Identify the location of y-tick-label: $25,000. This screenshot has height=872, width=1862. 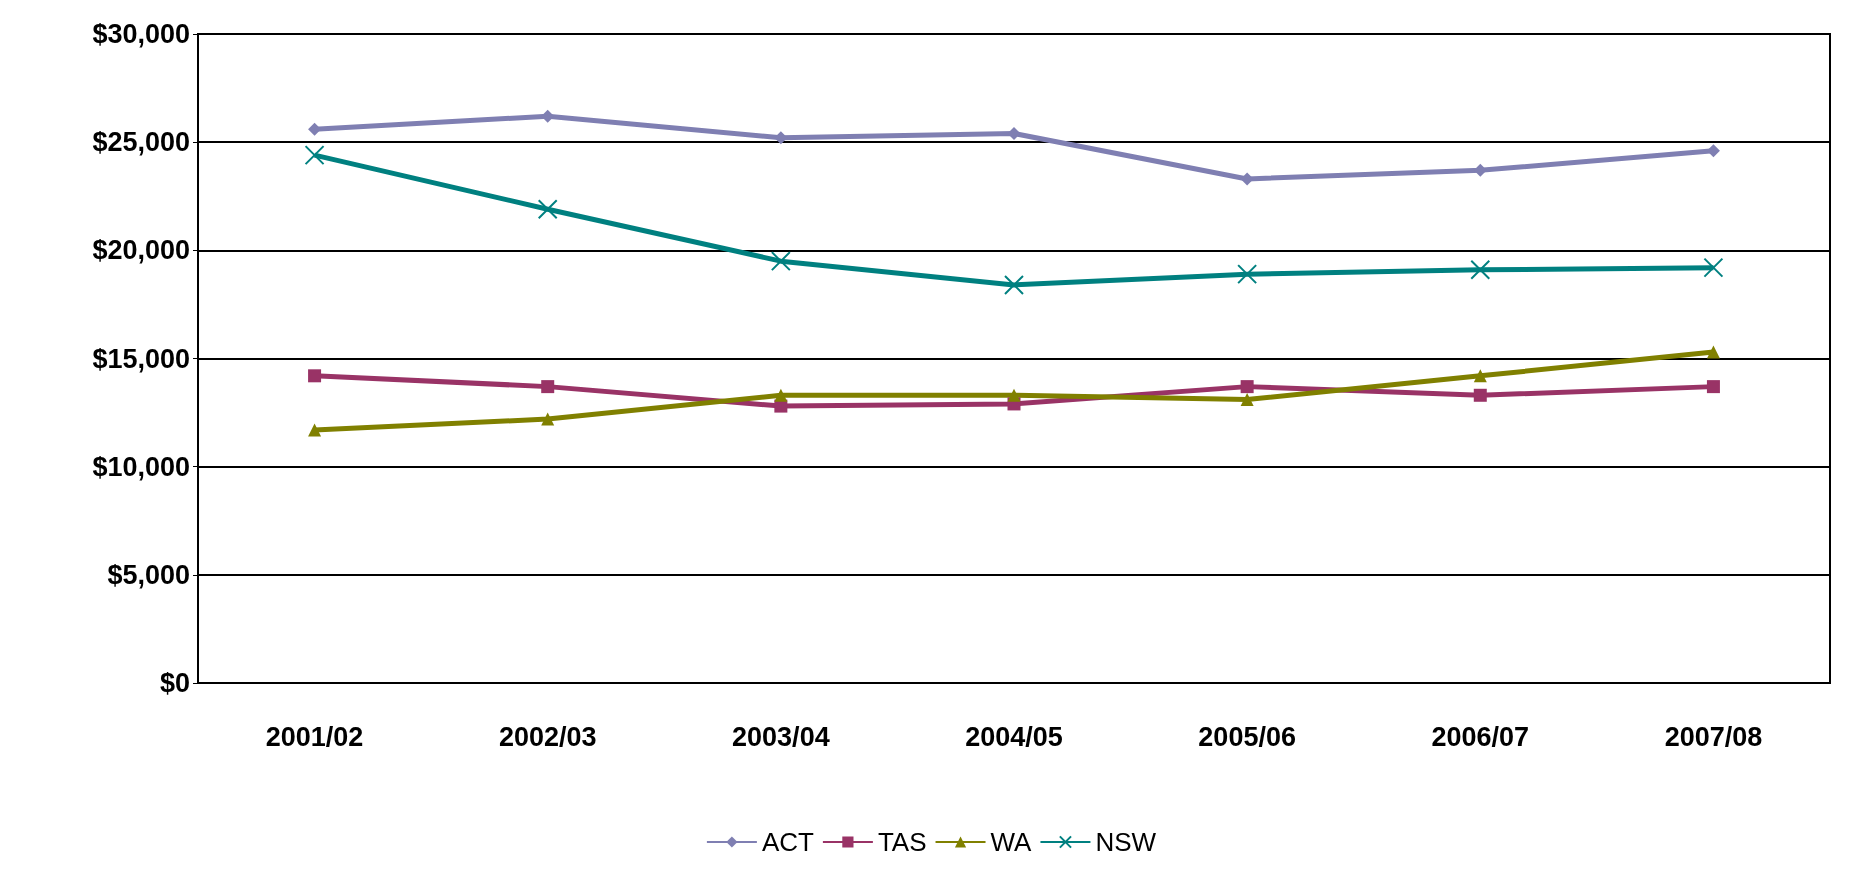
(141, 142).